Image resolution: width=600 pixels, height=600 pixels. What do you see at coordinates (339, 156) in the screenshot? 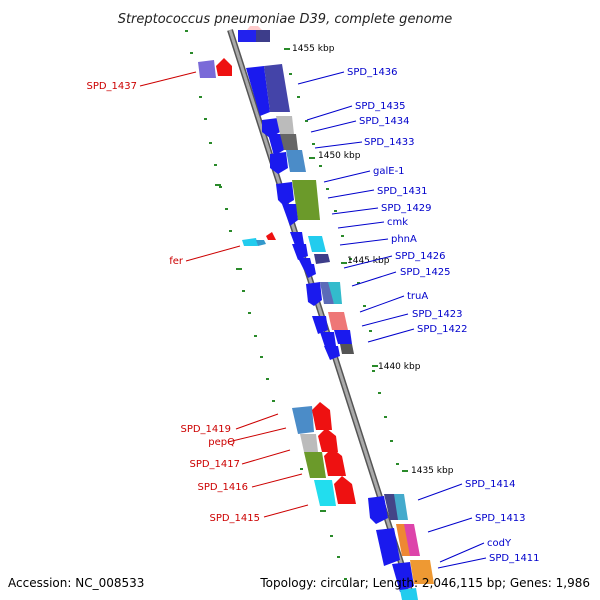
I see `tick-label-1450: 1450 kbp` at bounding box center [339, 156].